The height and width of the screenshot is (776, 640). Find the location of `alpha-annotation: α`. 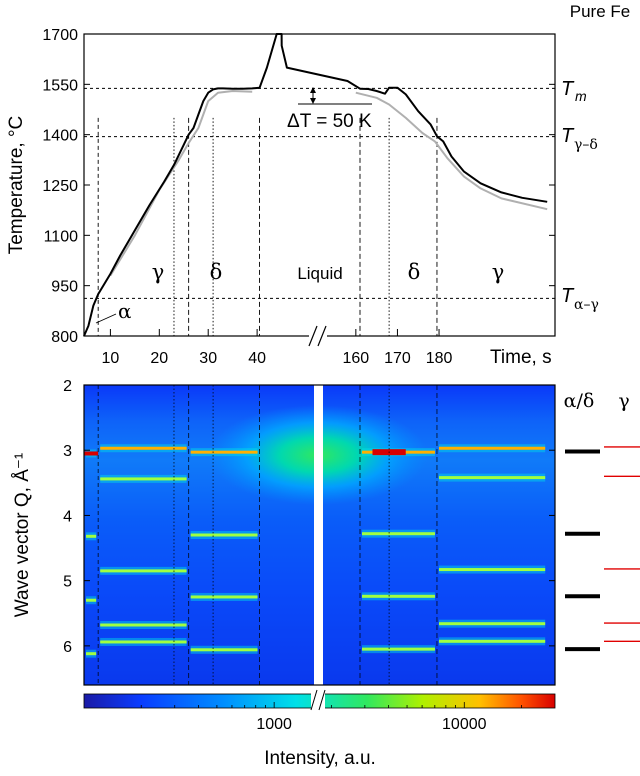

alpha-annotation: α is located at coordinates (125, 311).